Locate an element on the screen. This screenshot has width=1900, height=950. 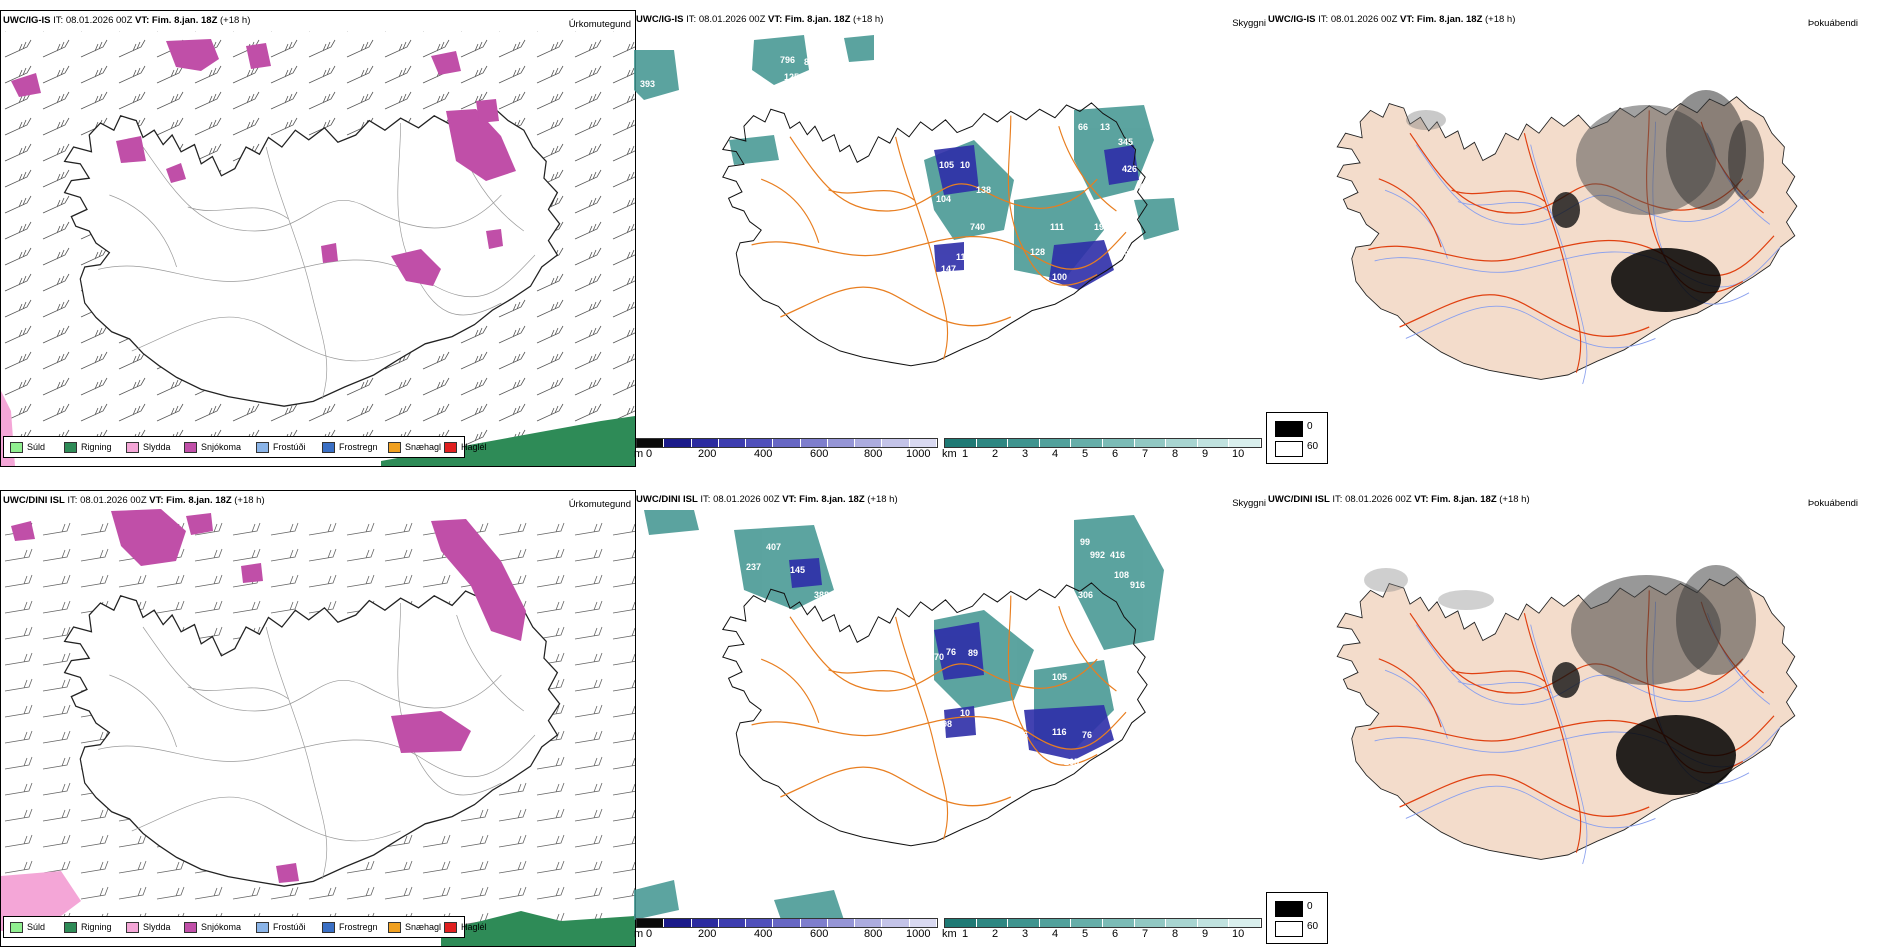
value-label: 42 is located at coordinates (1165, 647).